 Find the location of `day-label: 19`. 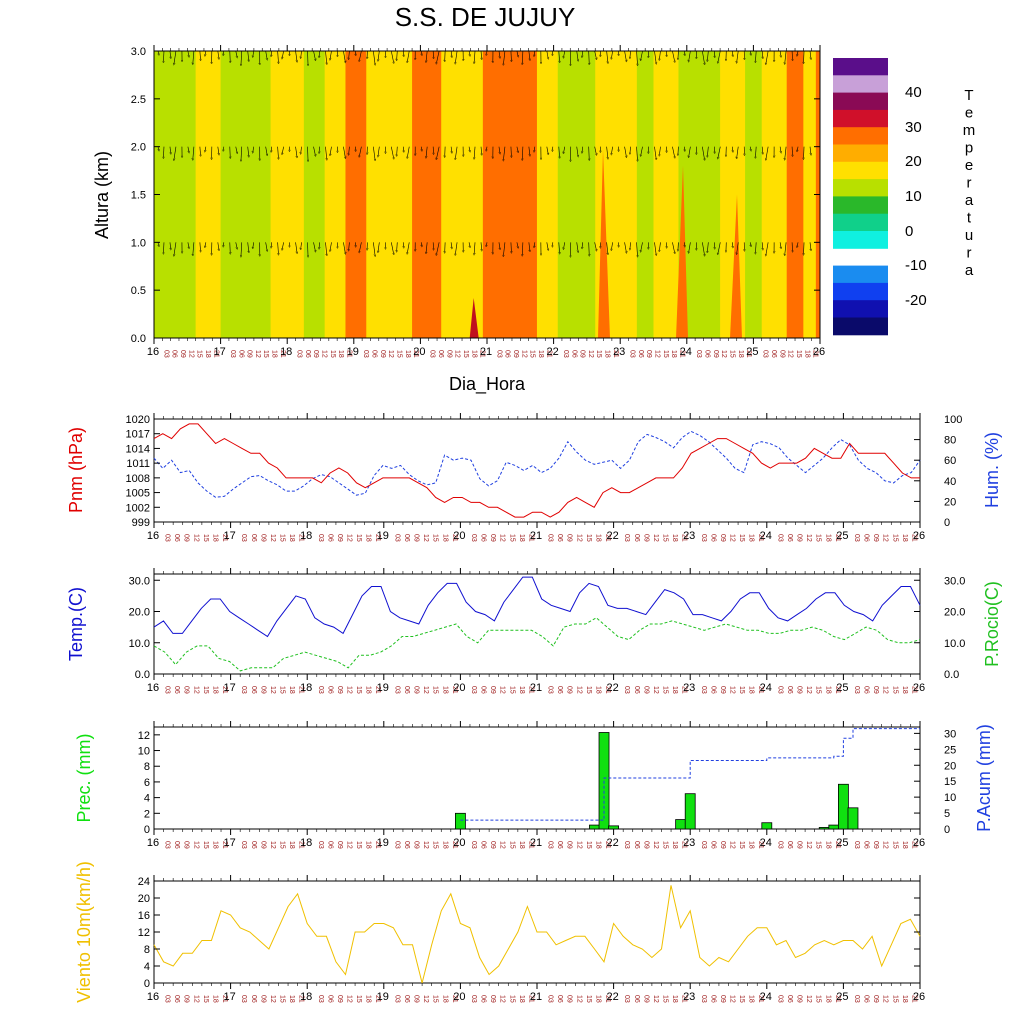

day-label: 19 is located at coordinates (383, 843).